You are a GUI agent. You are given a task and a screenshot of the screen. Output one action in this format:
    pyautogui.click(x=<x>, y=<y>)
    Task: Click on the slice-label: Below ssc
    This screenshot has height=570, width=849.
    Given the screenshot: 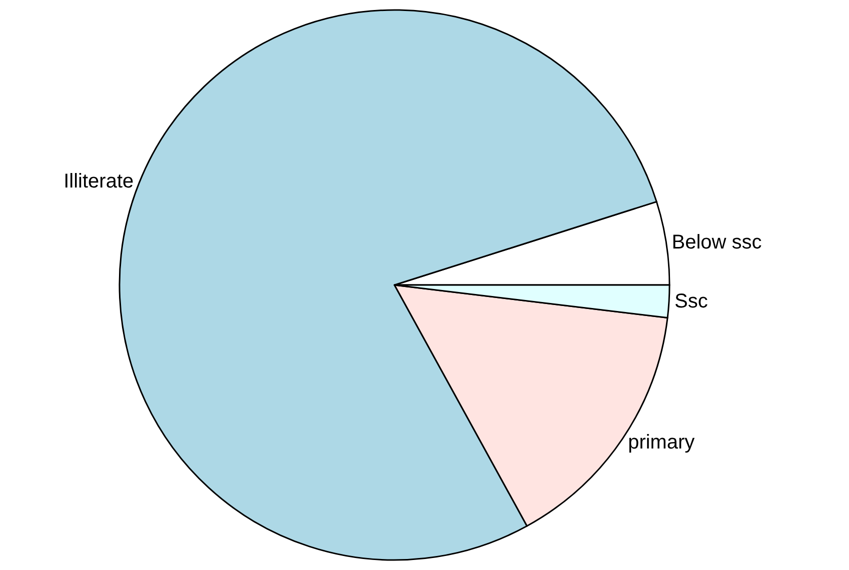 What is the action you would take?
    pyautogui.click(x=717, y=243)
    